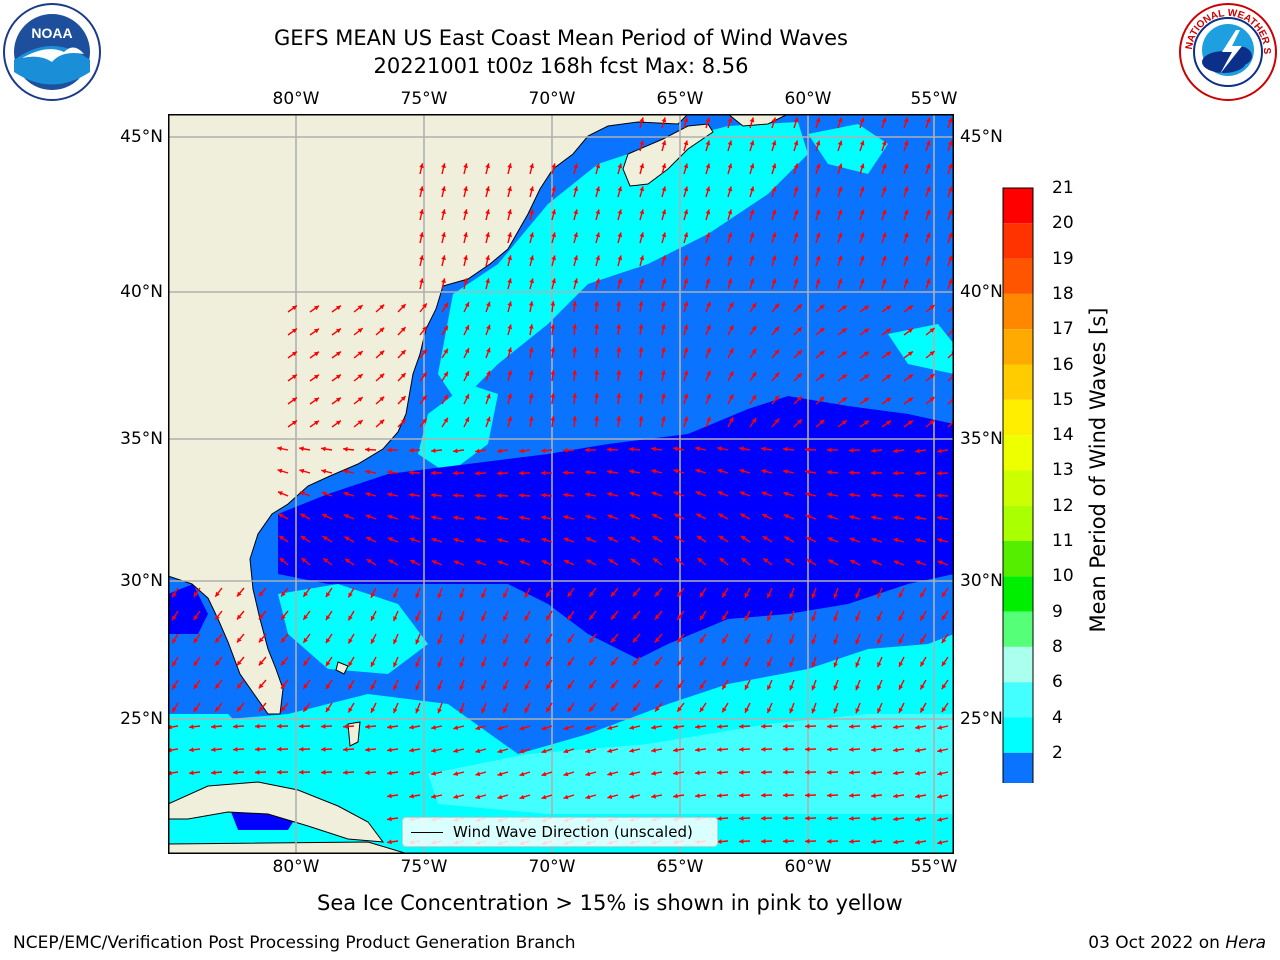 The height and width of the screenshot is (960, 1280). Describe the element at coordinates (141, 137) in the screenshot. I see `left-lat-tick: 45°N` at that location.